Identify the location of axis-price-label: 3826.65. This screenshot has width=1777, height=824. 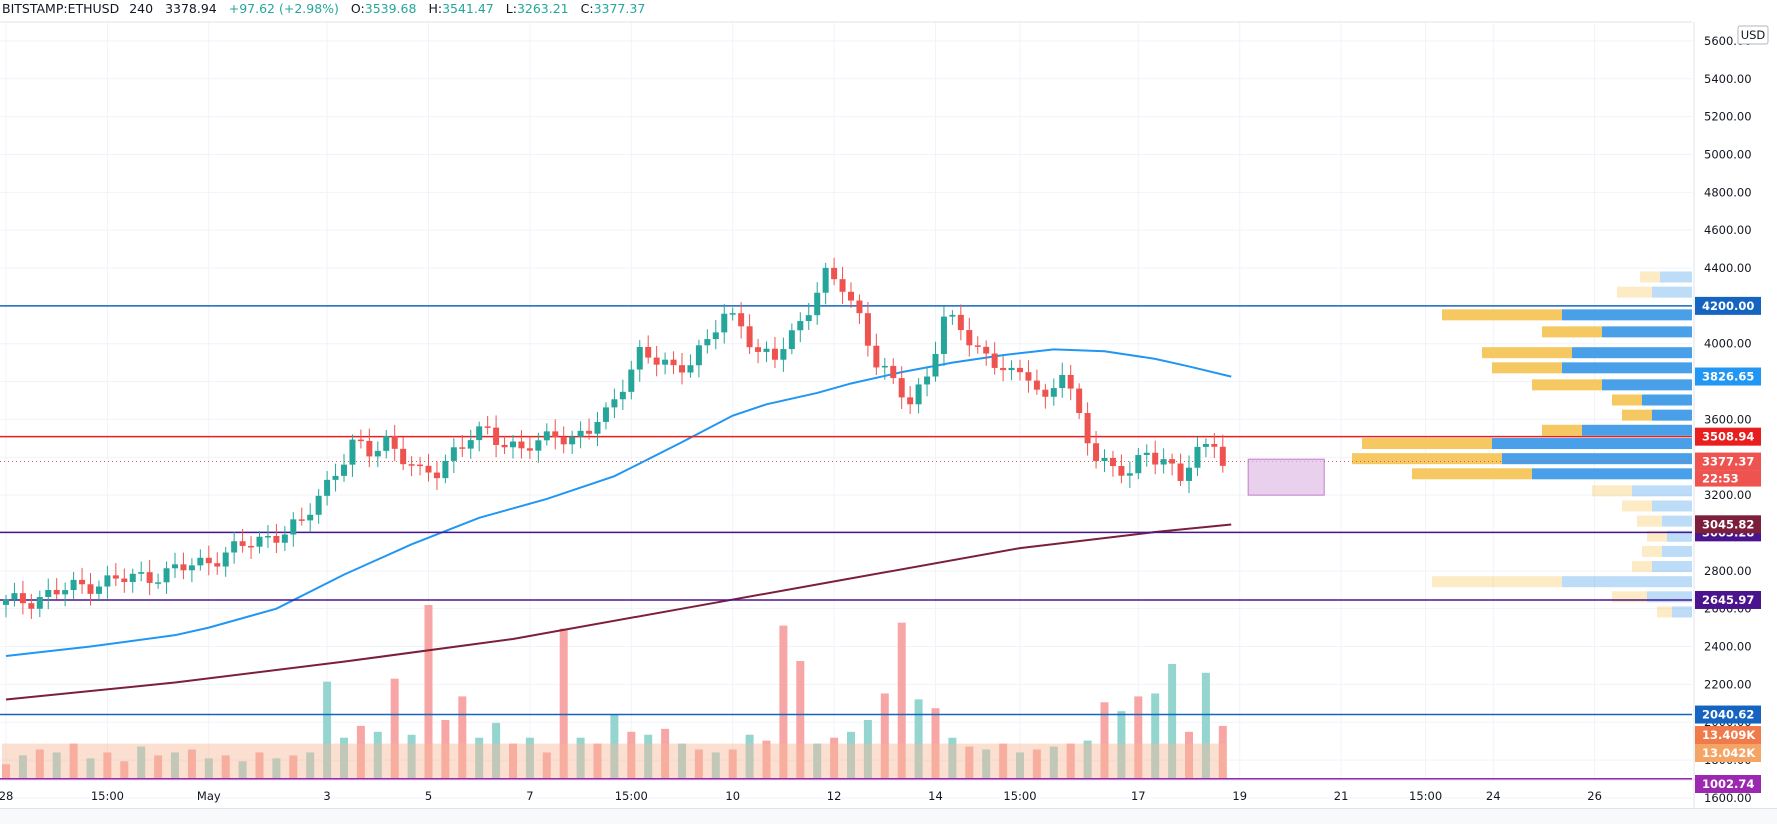
(1728, 377).